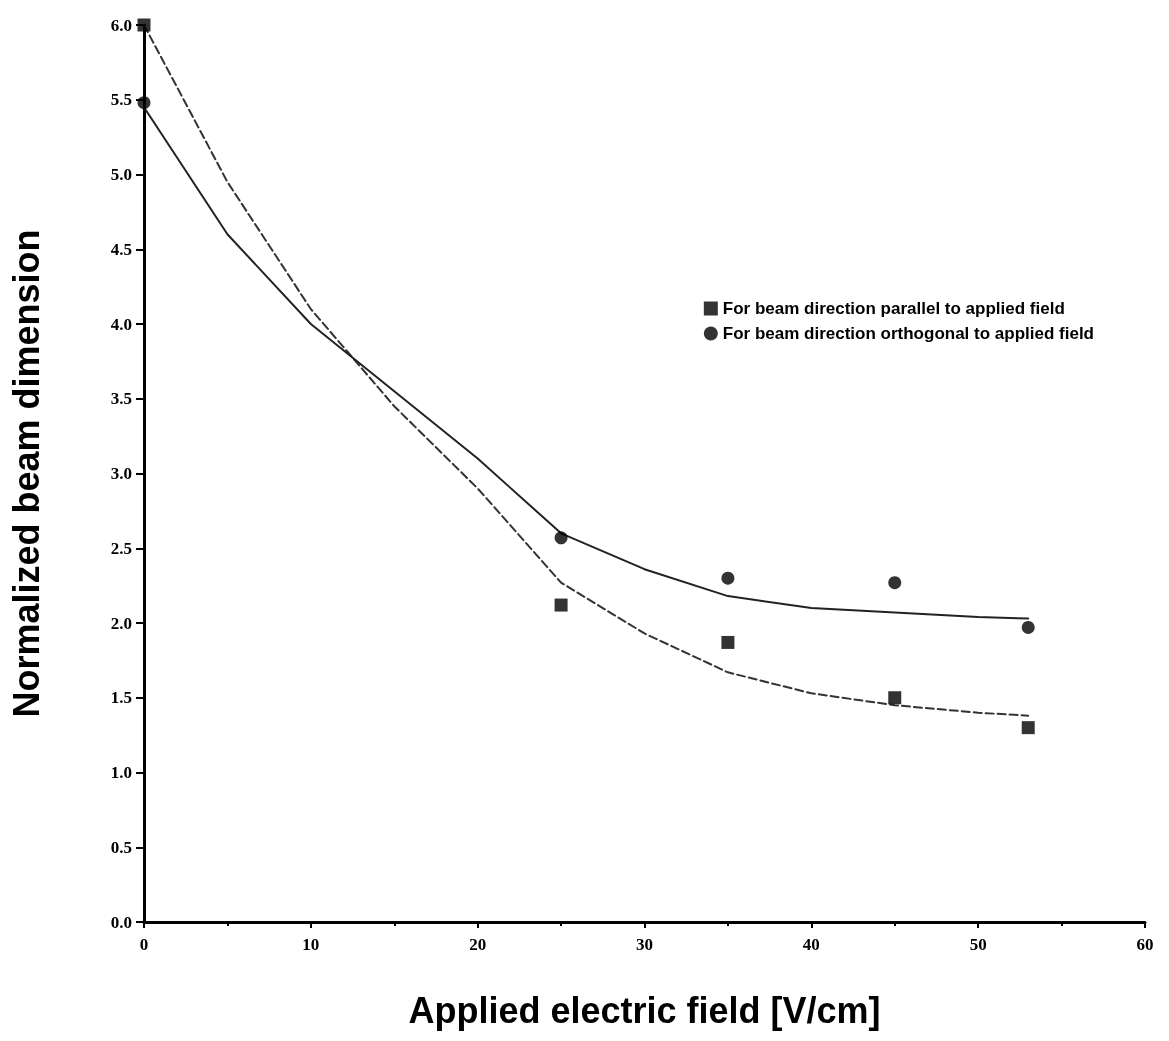  What do you see at coordinates (121, 847) in the screenshot?
I see `y-tick-label: 0.5` at bounding box center [121, 847].